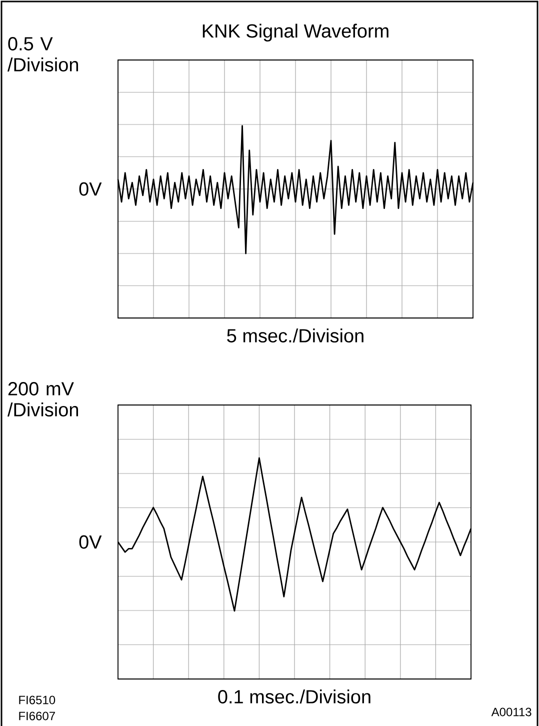 The height and width of the screenshot is (726, 539). I want to click on x-axis-title: 5 msec./Division, so click(295, 335).